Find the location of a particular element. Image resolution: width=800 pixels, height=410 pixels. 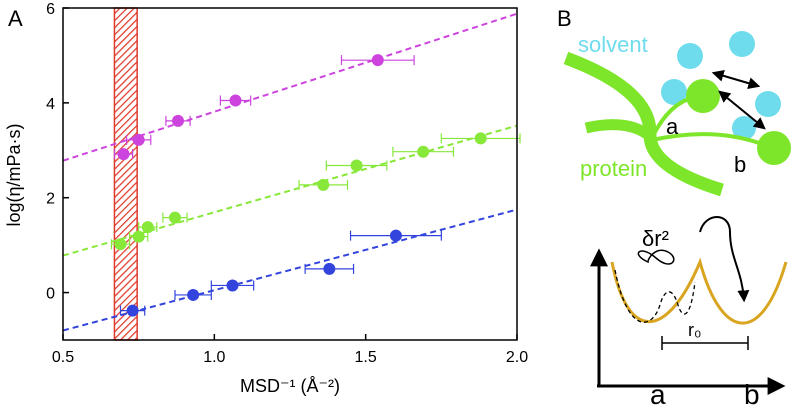

solvent-molecules is located at coordinates (721, 85).